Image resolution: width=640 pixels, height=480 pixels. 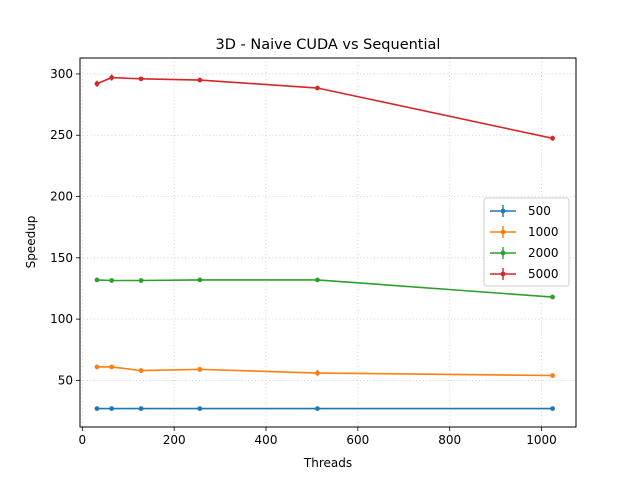 I want to click on chart-title: 3D - Naive CUDA vs Sequential, so click(x=328, y=45).